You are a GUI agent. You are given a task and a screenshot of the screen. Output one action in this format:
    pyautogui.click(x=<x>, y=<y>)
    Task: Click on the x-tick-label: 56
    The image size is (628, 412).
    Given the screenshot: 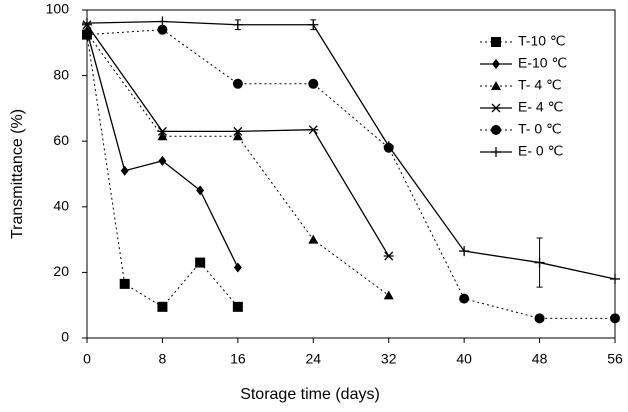 What is the action you would take?
    pyautogui.click(x=615, y=359)
    